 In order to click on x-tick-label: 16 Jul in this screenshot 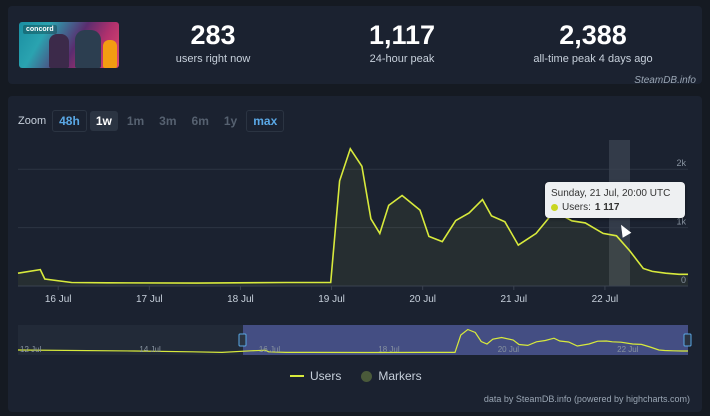, I will do `click(58, 299)`.